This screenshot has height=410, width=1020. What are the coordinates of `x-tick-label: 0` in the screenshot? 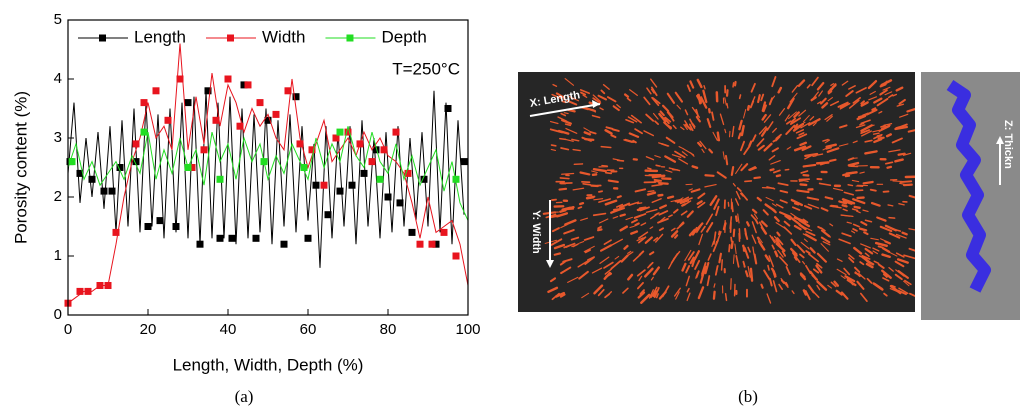 It's located at (68, 329).